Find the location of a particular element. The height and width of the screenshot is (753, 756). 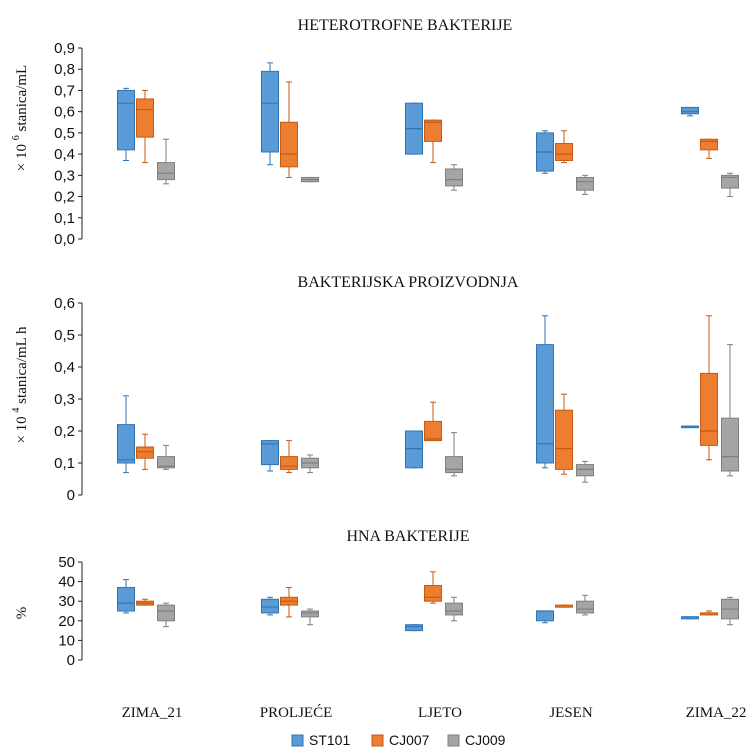

panel-2-title: BAKTERIJSKA PROIZVODNJA is located at coordinates (408, 282).